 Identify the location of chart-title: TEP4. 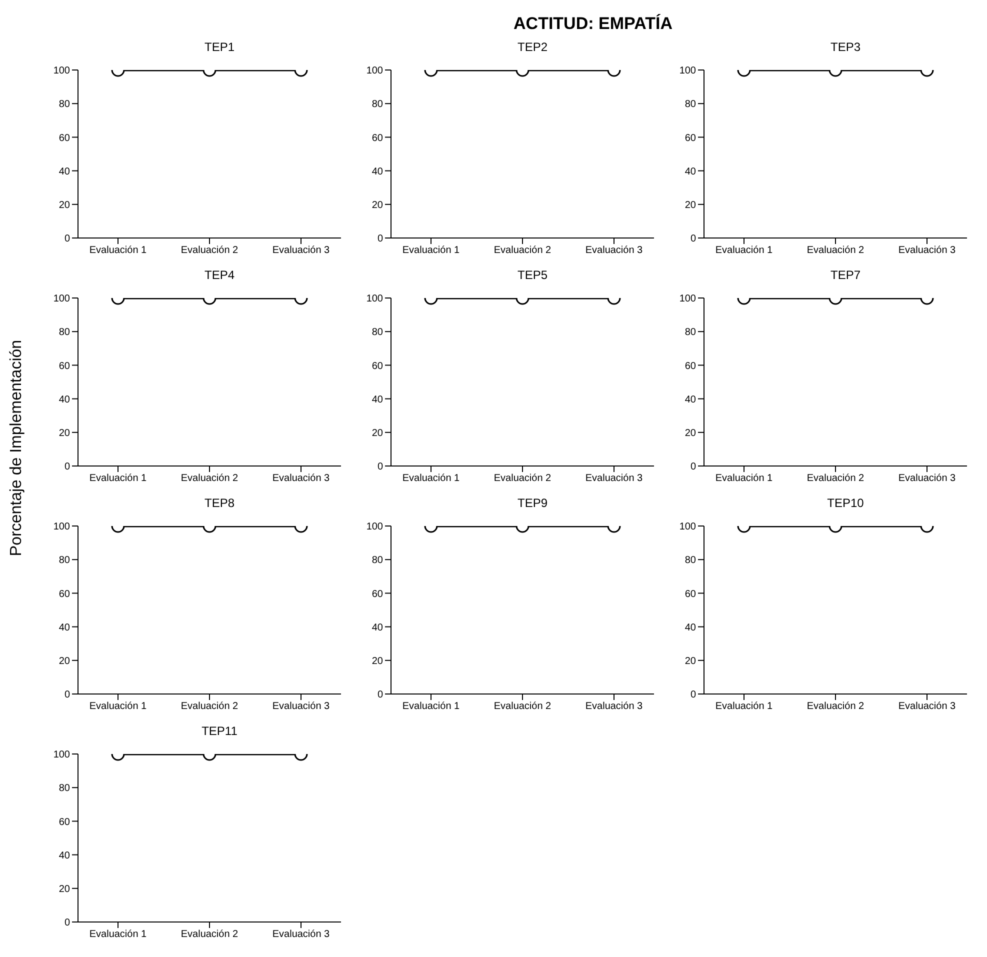
(219, 276).